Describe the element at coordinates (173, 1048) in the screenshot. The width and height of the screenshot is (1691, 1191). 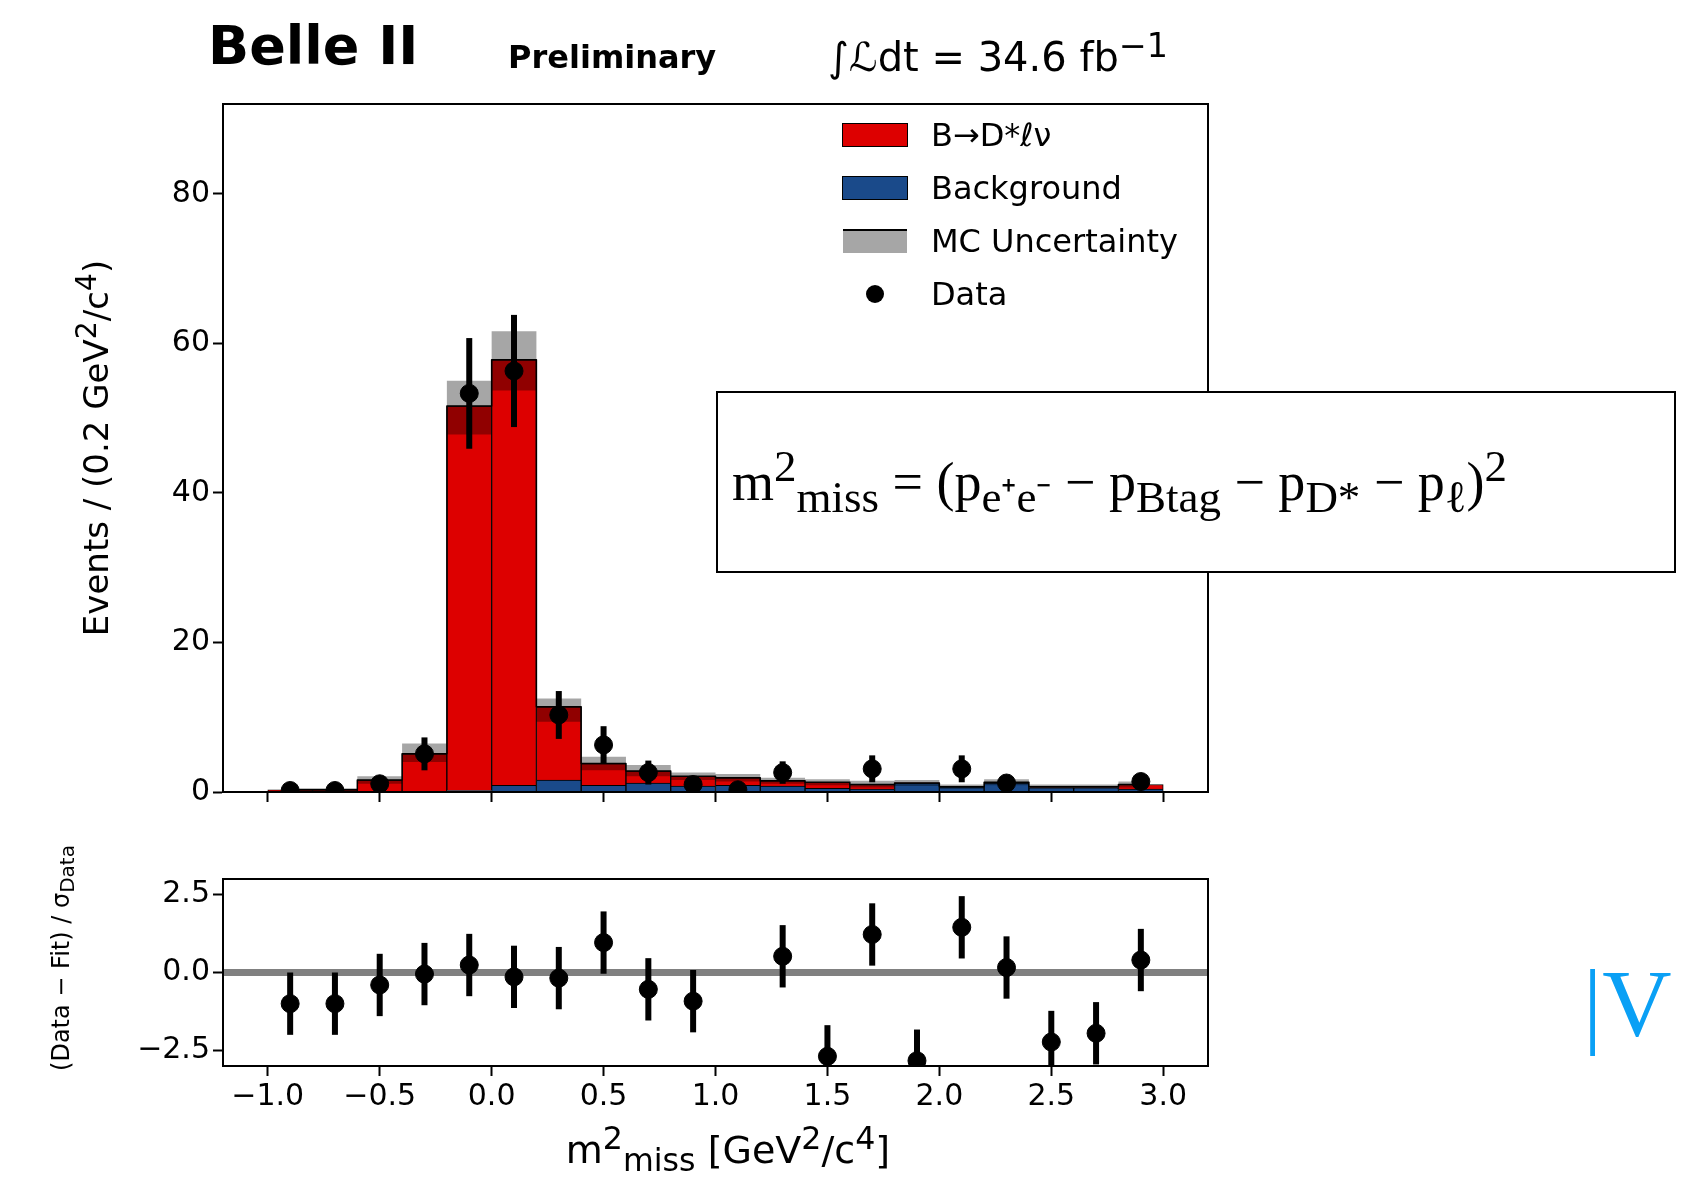
I see `y-tick-label: −2.5` at that location.